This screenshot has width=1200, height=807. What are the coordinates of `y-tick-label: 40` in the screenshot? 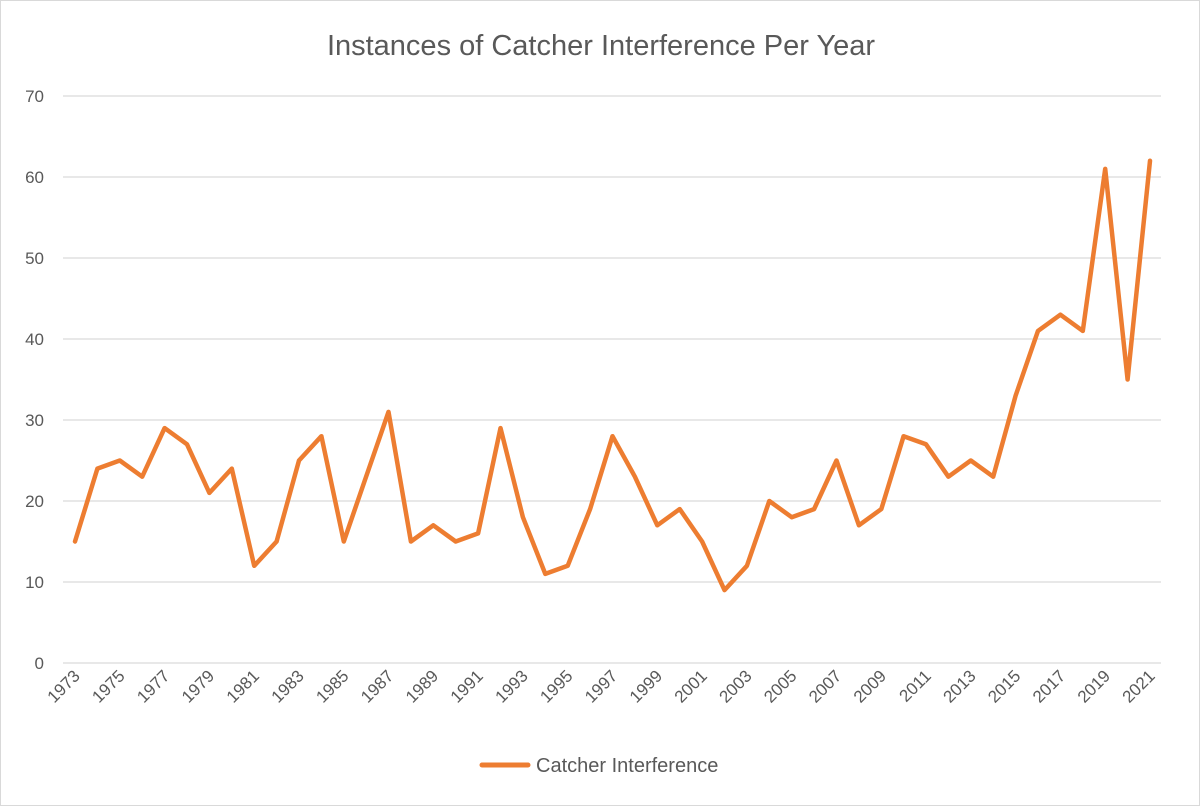 It's located at (34, 339).